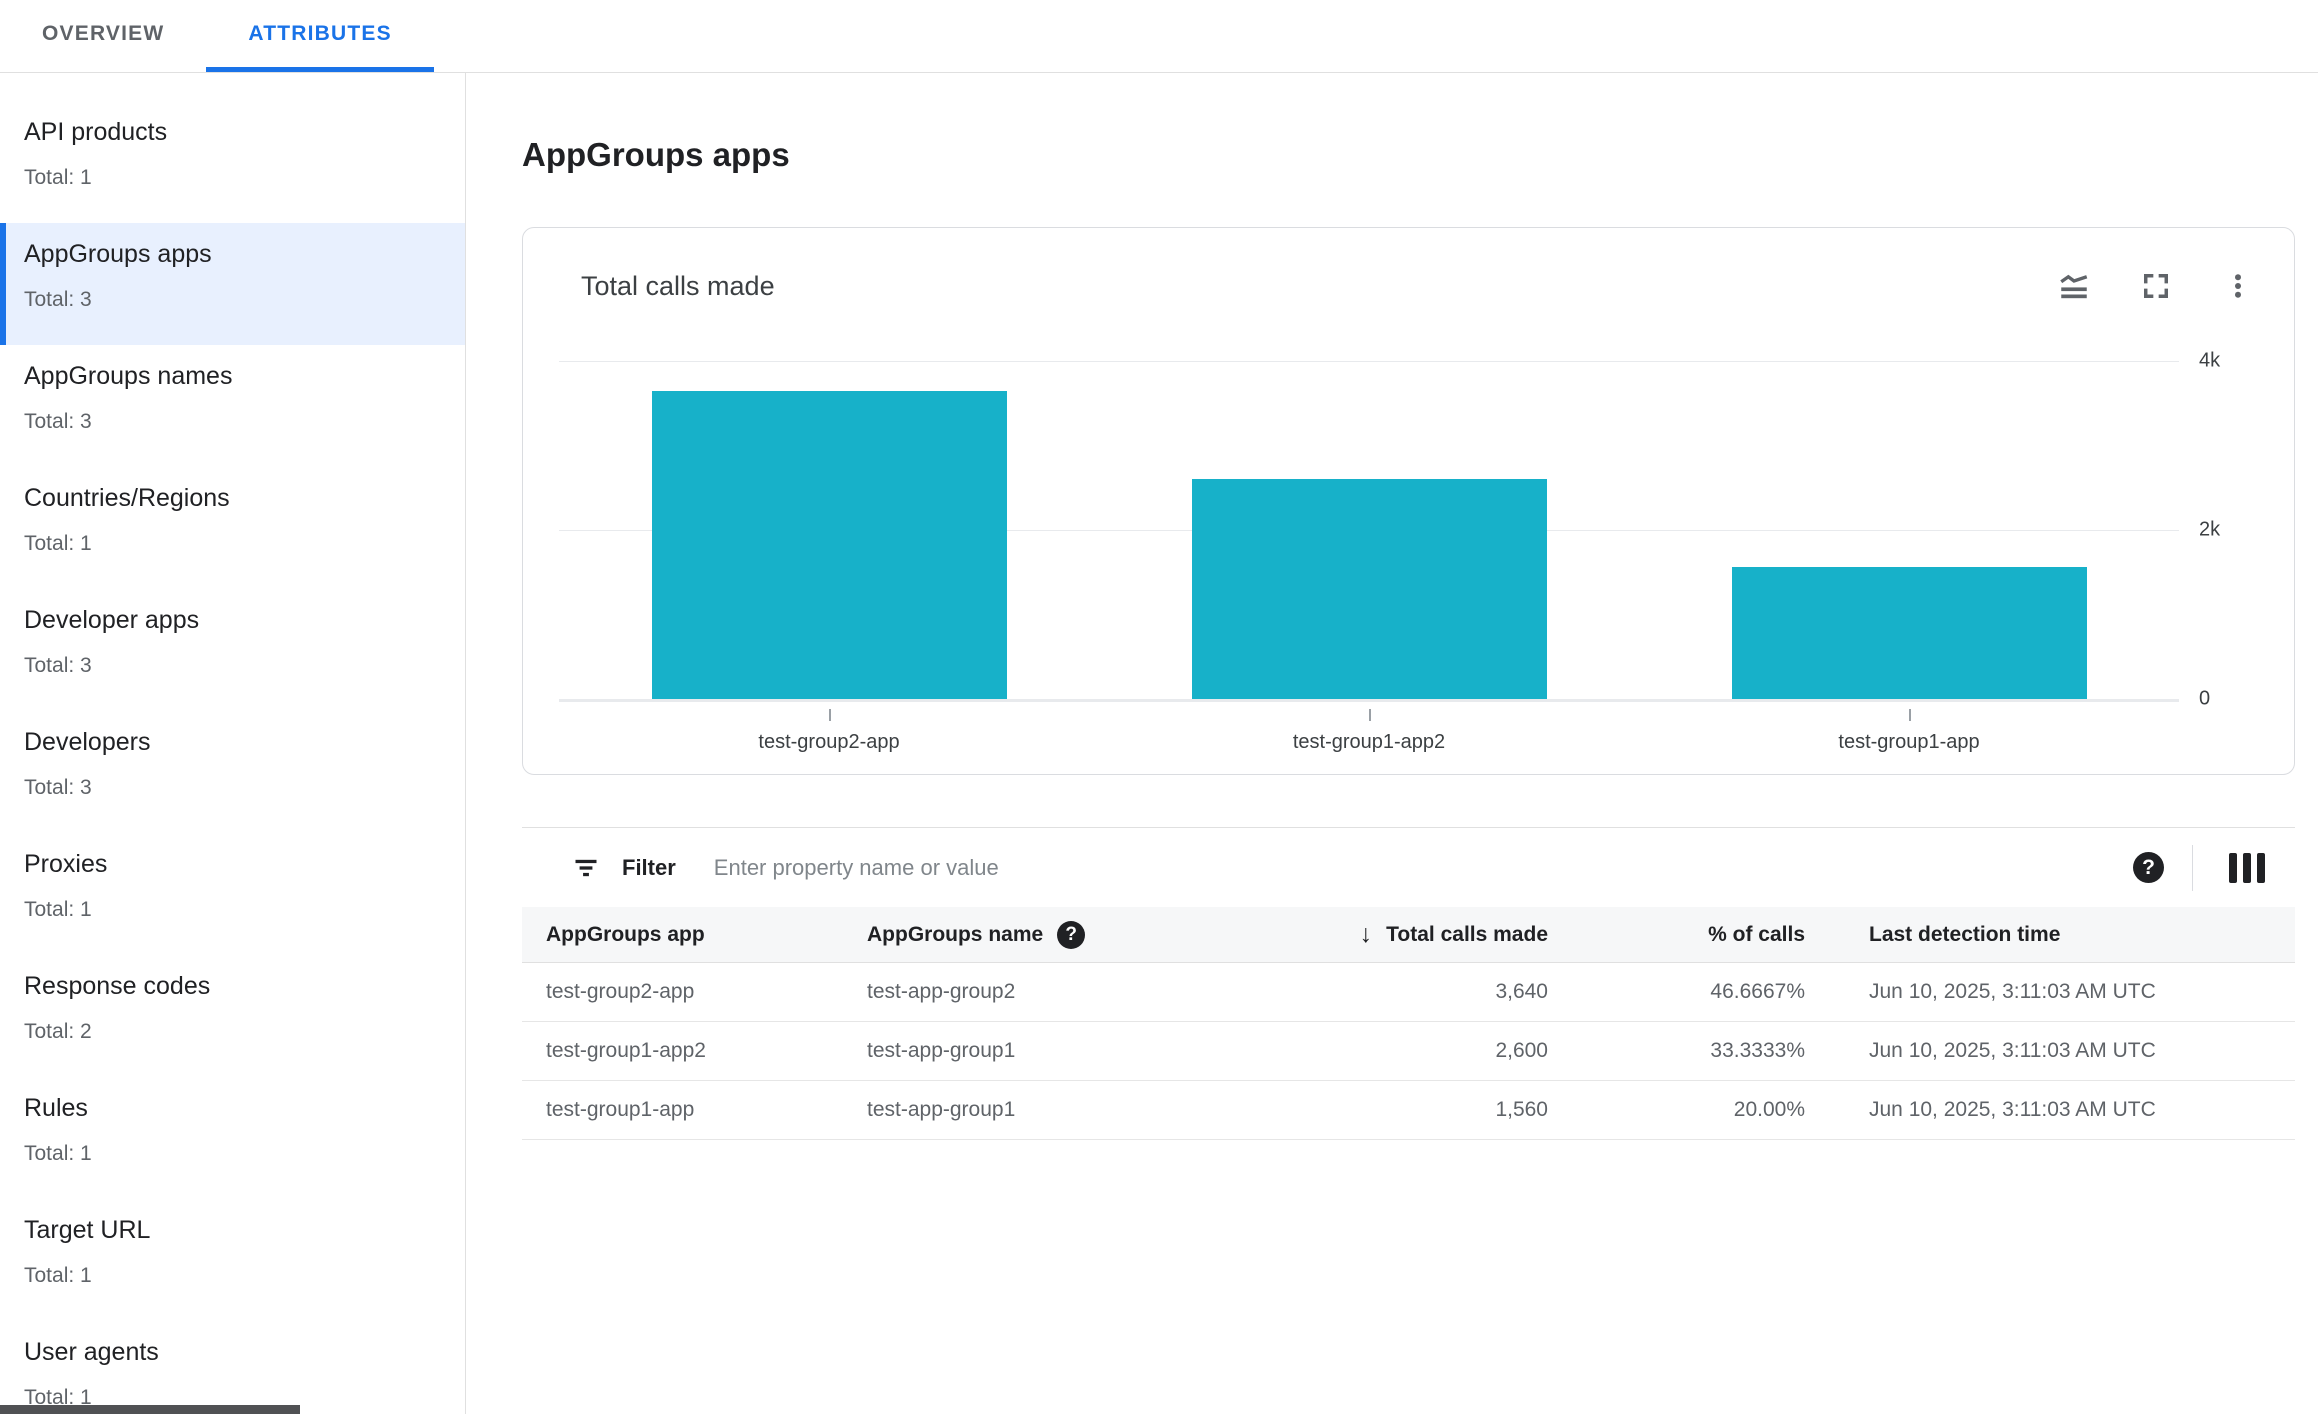  Describe the element at coordinates (1965, 934) in the screenshot. I see `col-label: Last detection time` at that location.